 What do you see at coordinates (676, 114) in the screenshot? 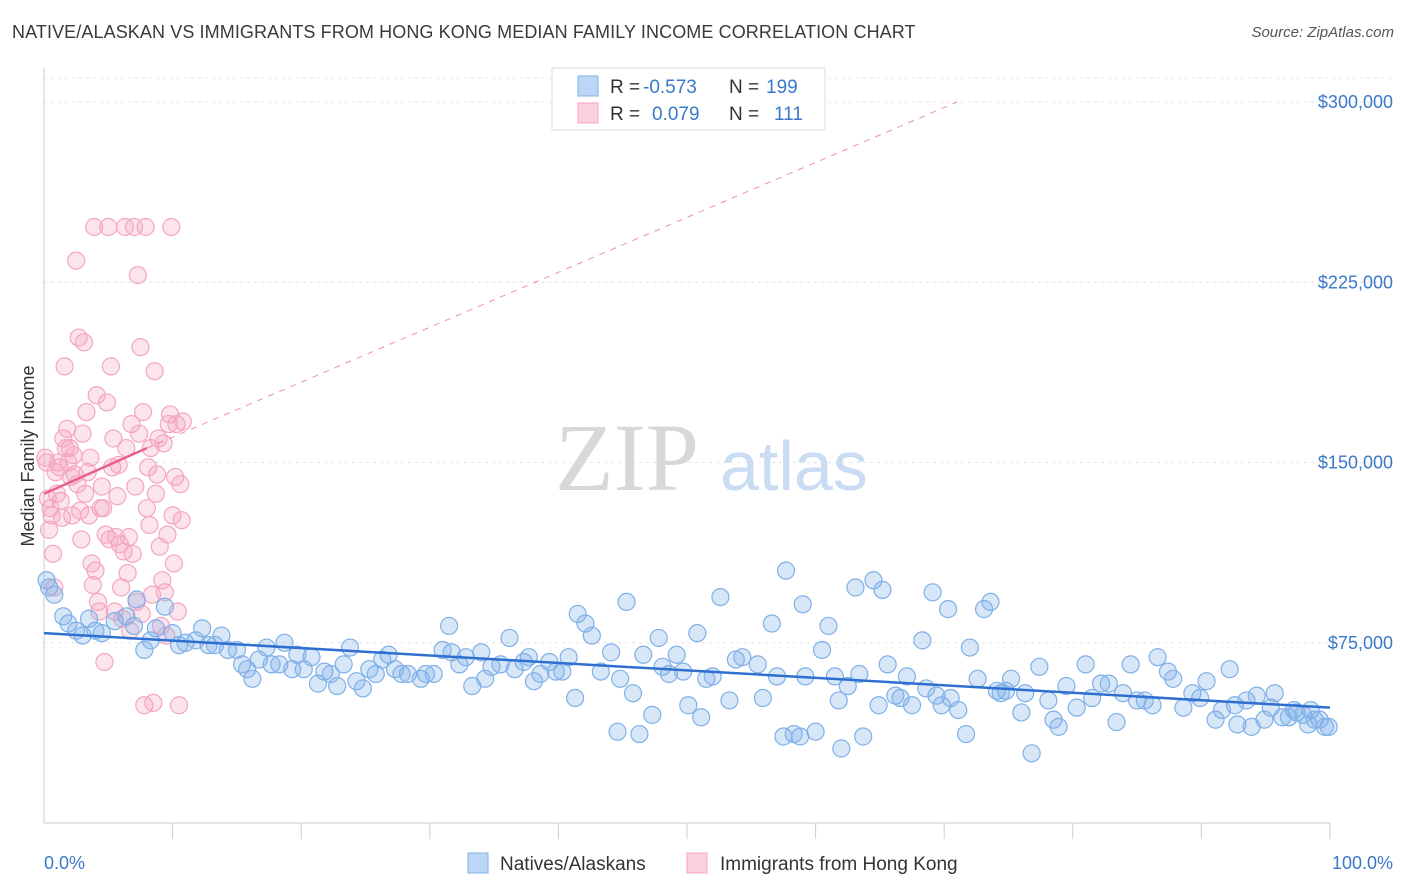
I see `legend-r-value-2: 0.079` at bounding box center [676, 114].